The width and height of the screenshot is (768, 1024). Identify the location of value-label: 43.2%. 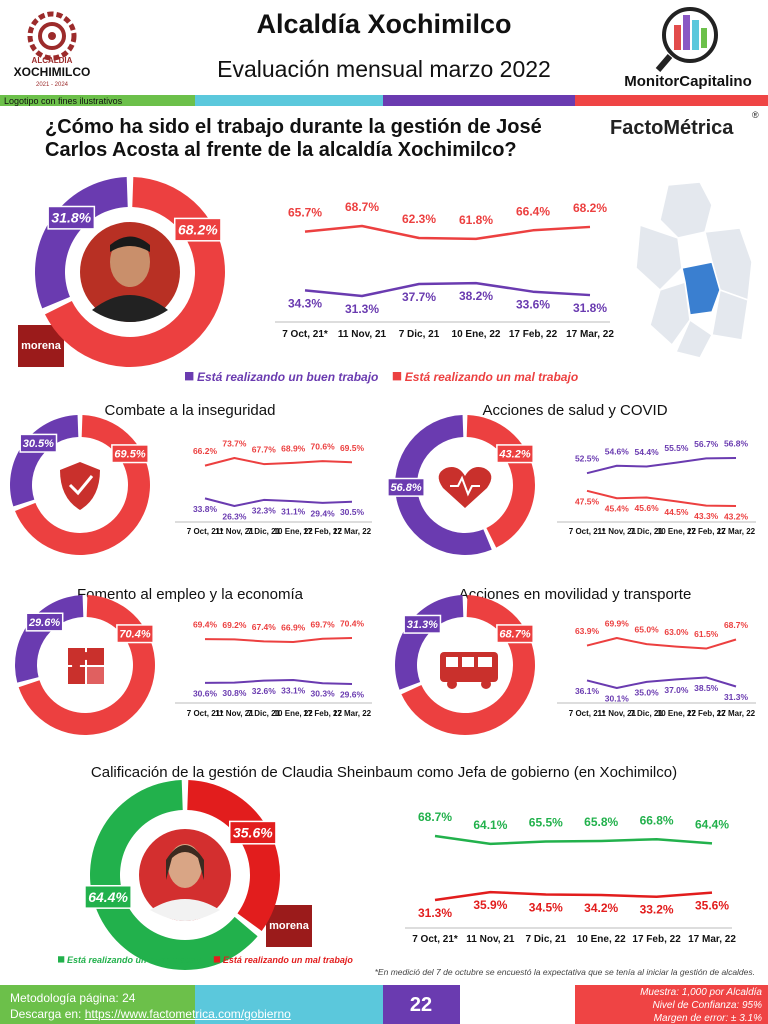
(736, 517).